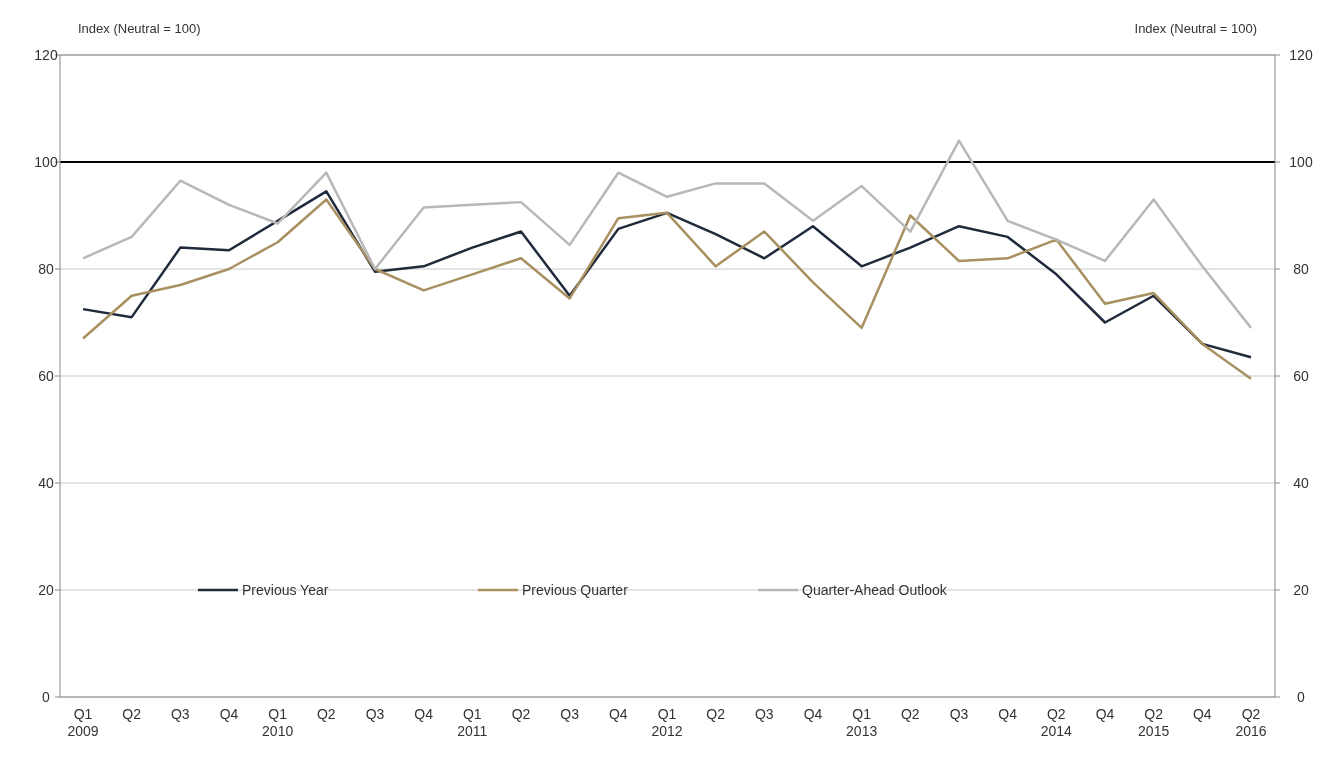 This screenshot has height=761, width=1341. Describe the element at coordinates (1301, 269) in the screenshot. I see `y2-tick-label: 80` at that location.